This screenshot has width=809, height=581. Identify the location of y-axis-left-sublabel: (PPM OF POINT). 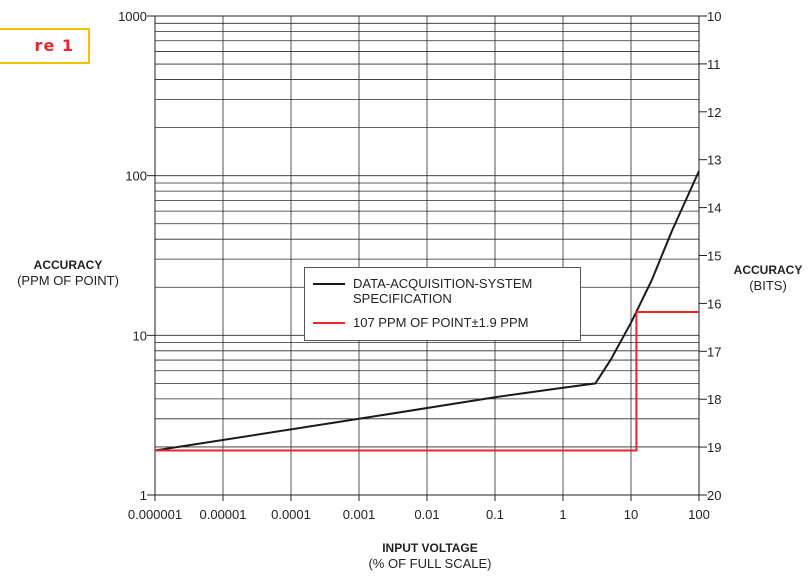
(68, 280).